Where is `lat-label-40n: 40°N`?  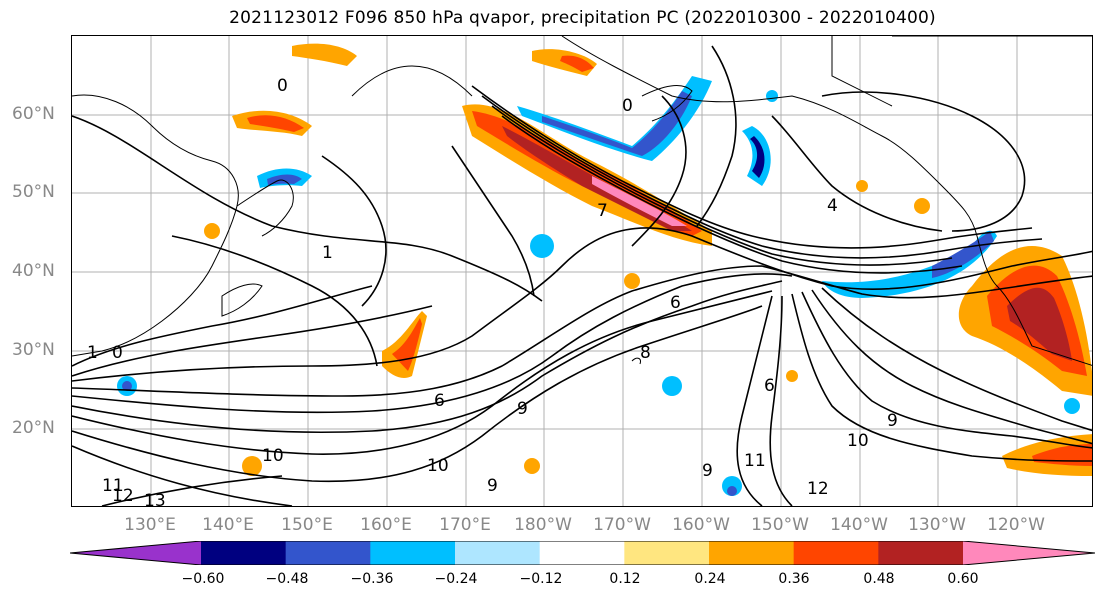 lat-label-40n: 40°N is located at coordinates (33, 271).